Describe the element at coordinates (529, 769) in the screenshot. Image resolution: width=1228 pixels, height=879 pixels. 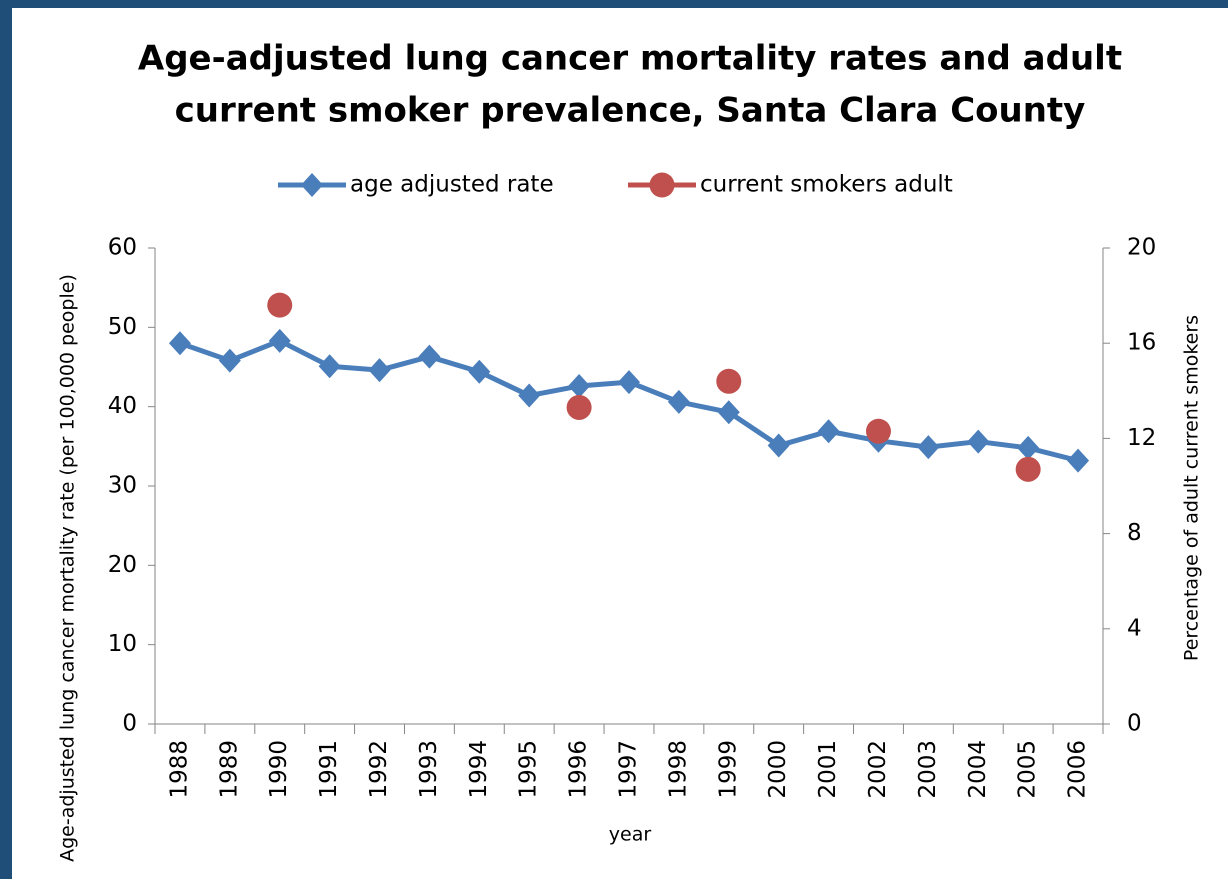
I see `x-tick-label: 1995` at that location.